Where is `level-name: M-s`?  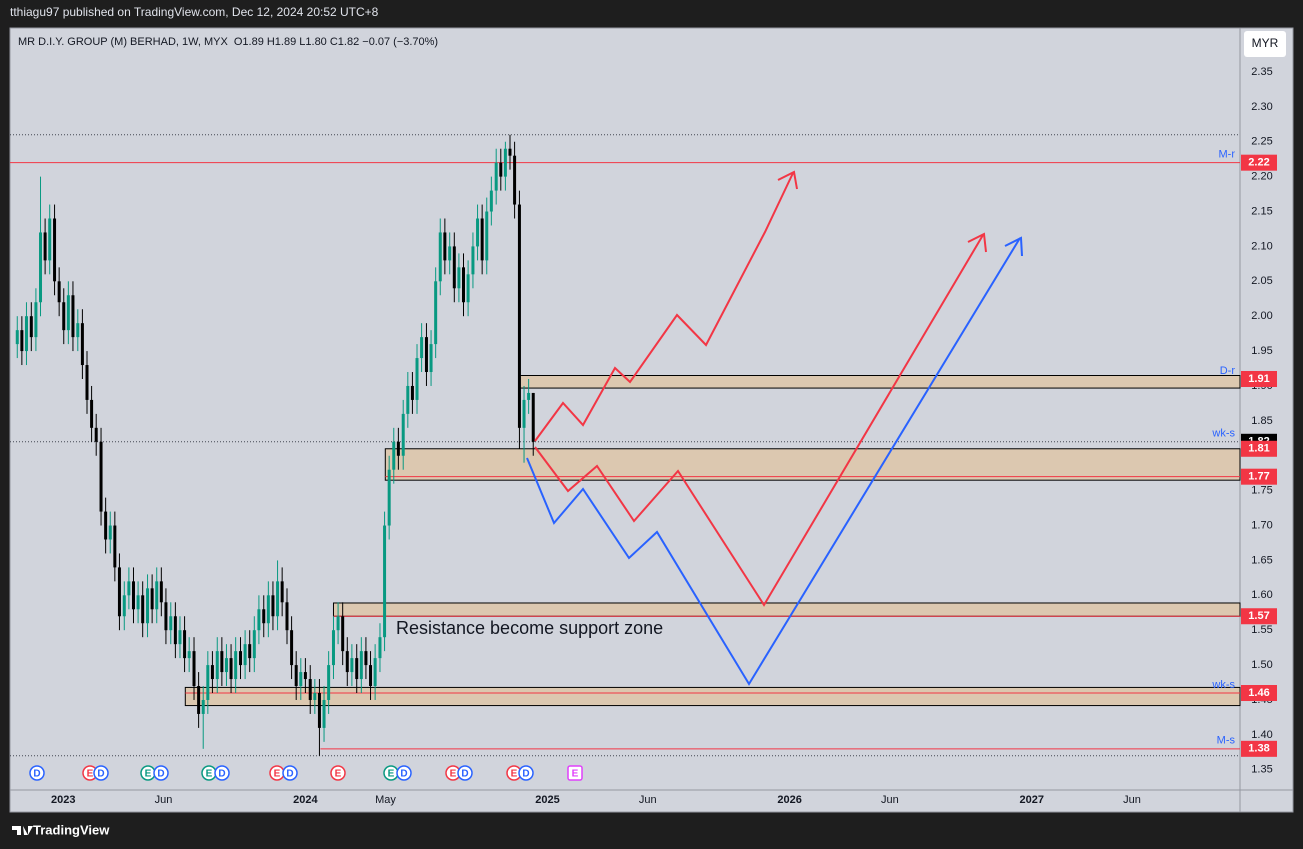
level-name: M-s is located at coordinates (1226, 741).